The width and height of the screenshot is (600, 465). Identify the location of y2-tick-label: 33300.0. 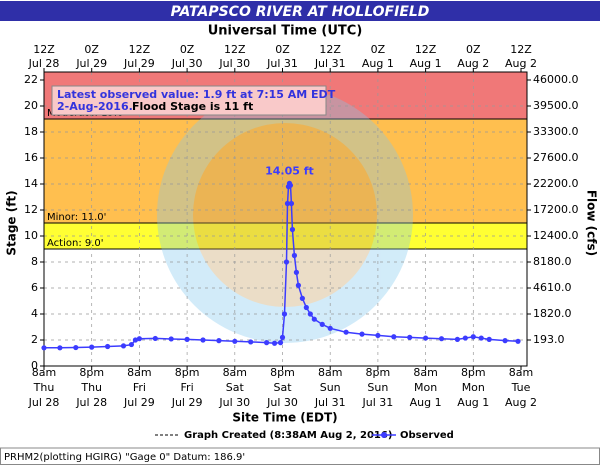
(556, 131).